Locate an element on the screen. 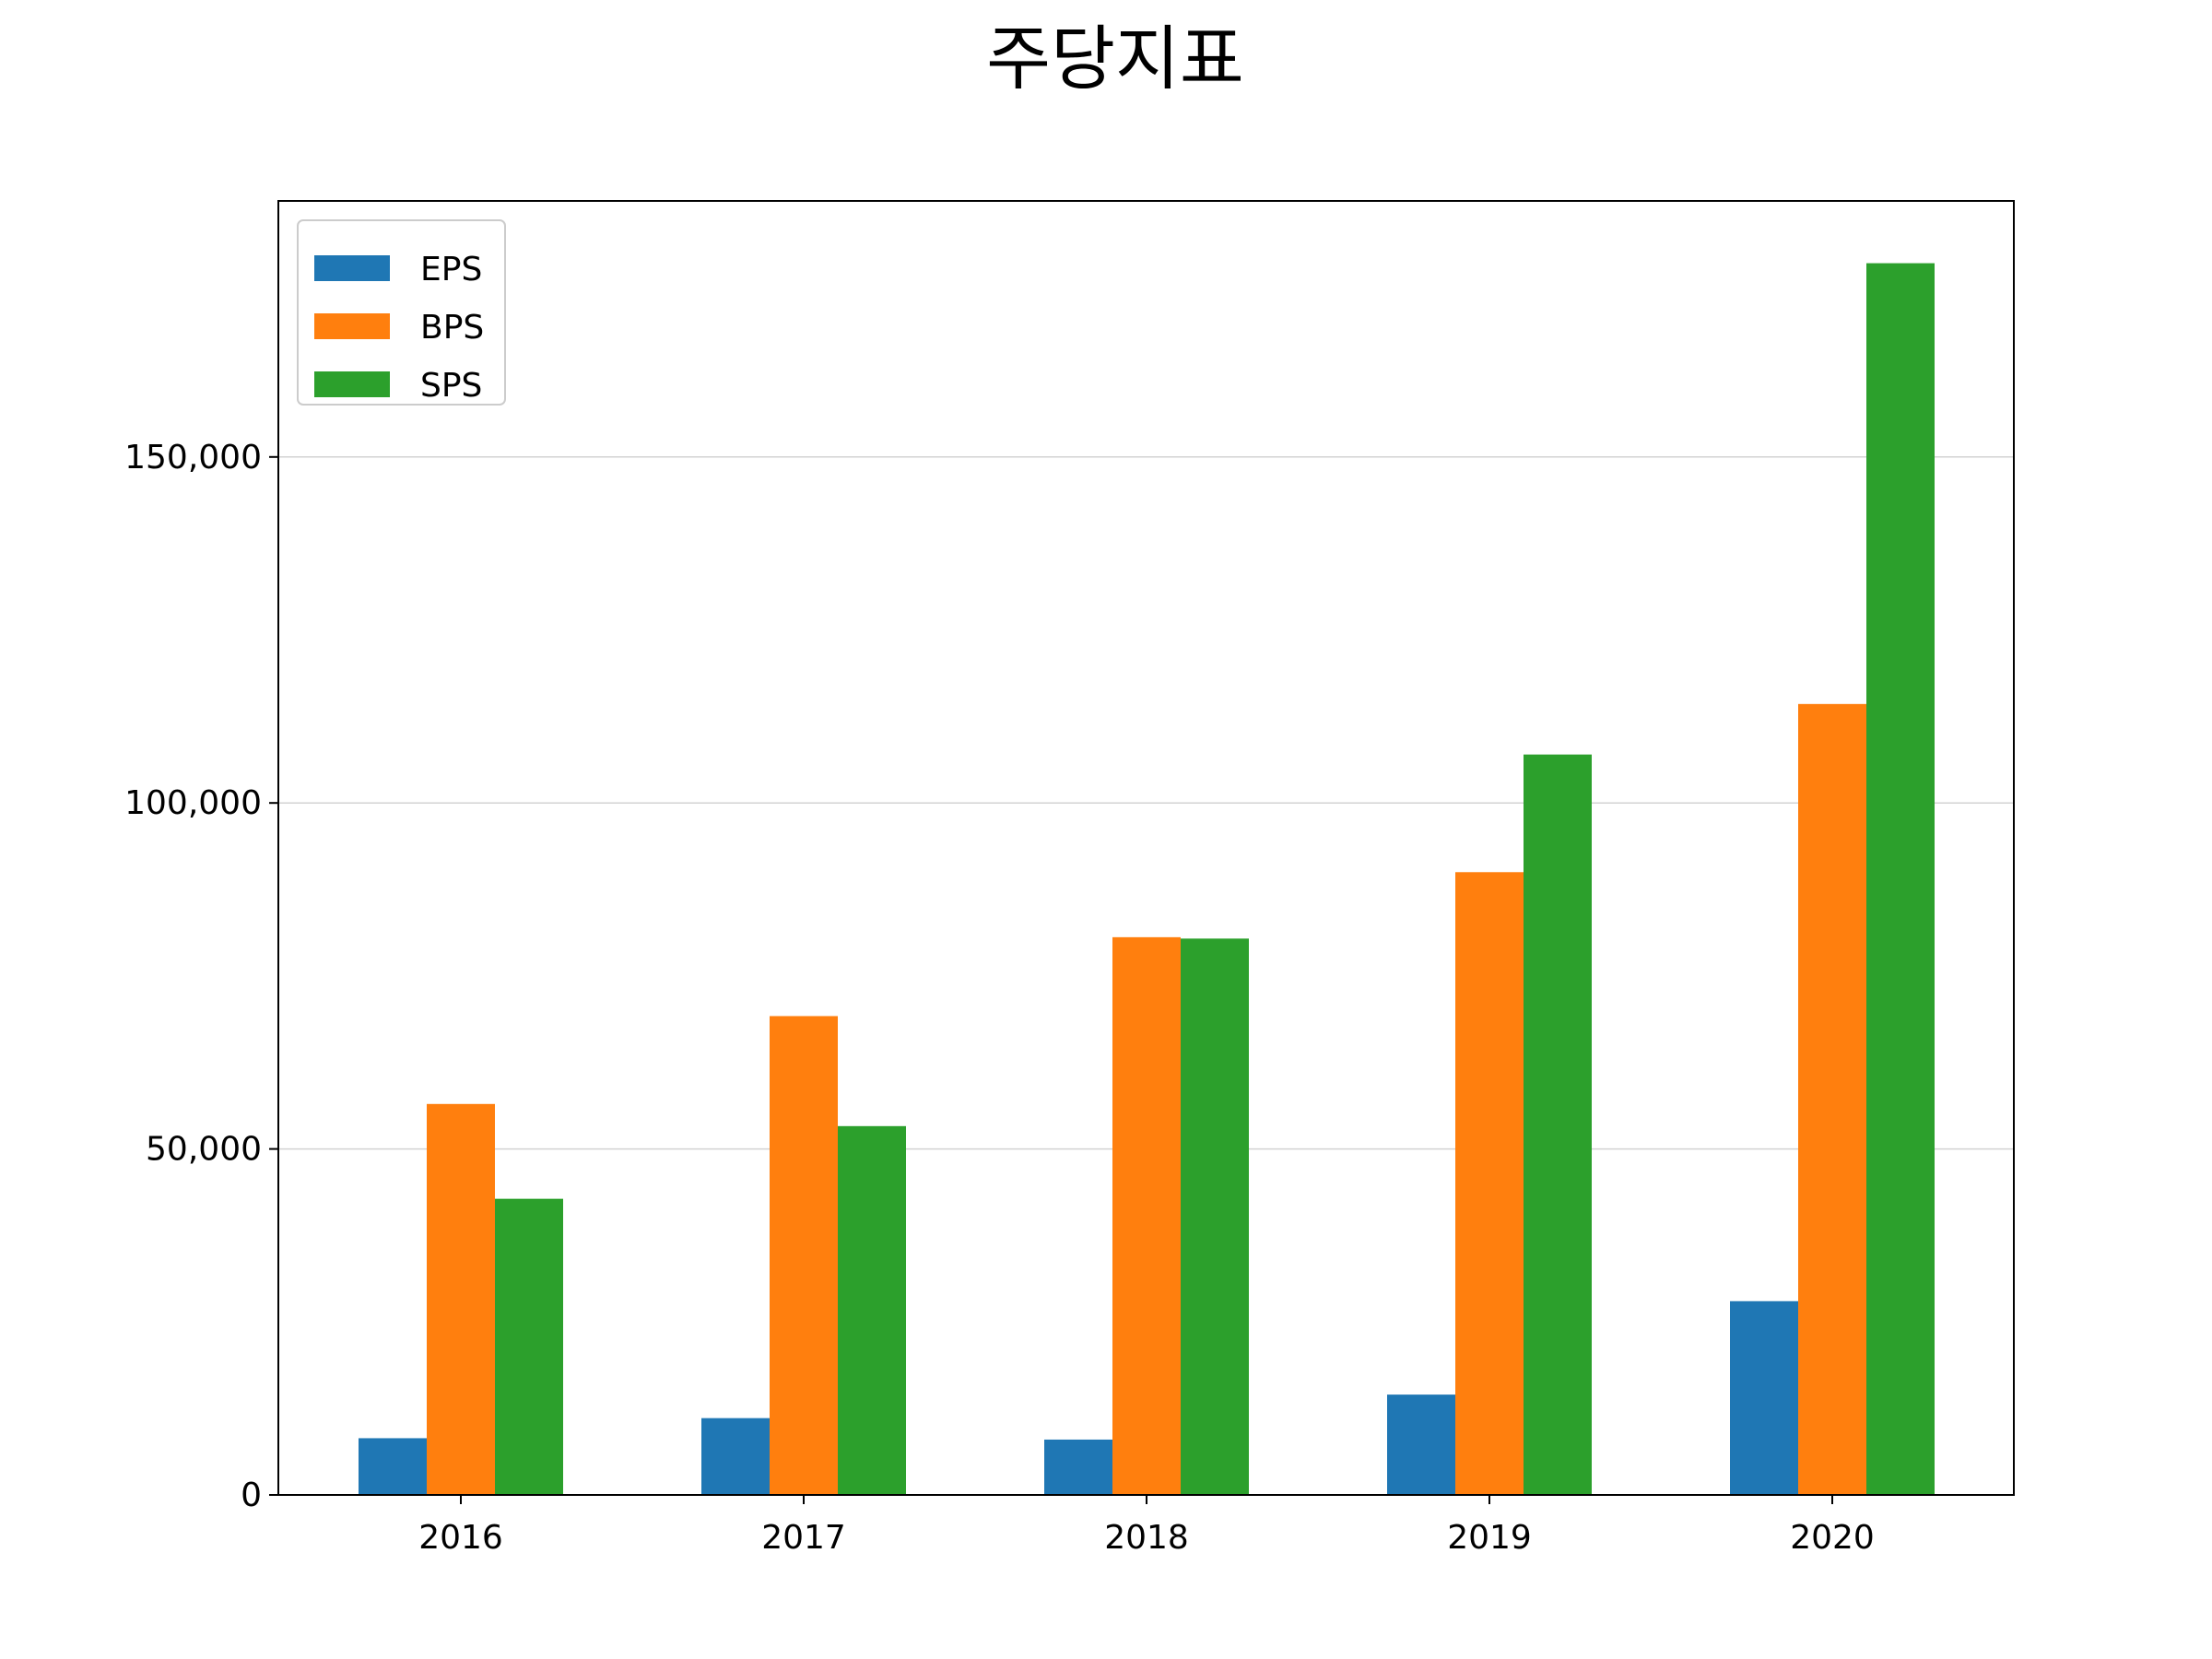 The width and height of the screenshot is (2212, 1659). bar-bps-2016 is located at coordinates (461, 1299).